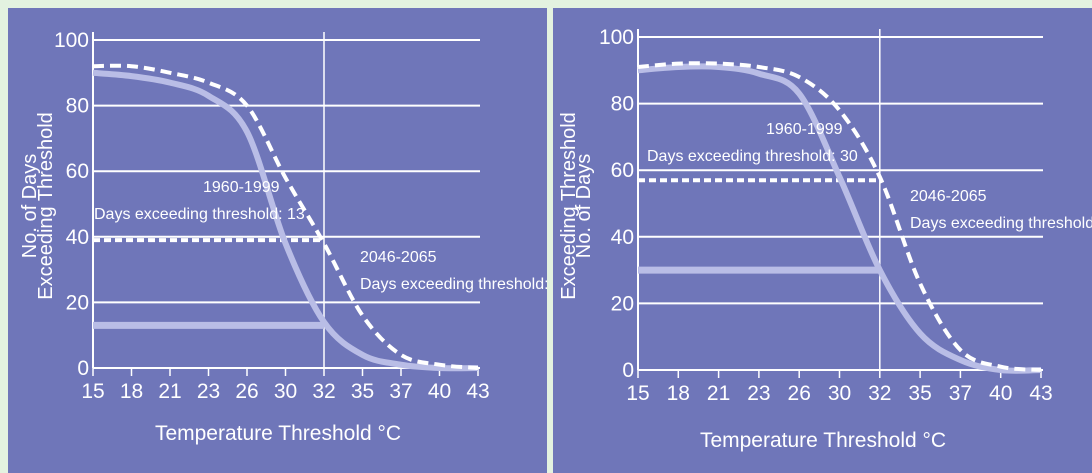 Image resolution: width=1092 pixels, height=473 pixels. I want to click on annotation-days: Days exceeding threshold: 13, so click(199, 214).